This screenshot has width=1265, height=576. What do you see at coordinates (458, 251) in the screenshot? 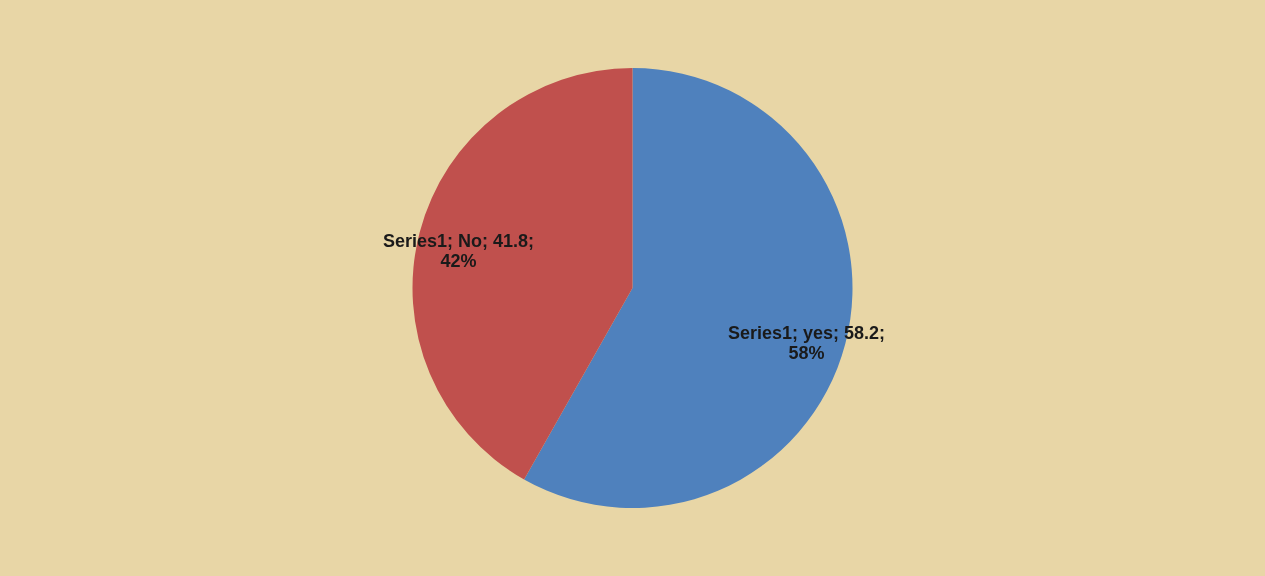
I see `data-label: Series1; No; 41.8; 42%` at bounding box center [458, 251].